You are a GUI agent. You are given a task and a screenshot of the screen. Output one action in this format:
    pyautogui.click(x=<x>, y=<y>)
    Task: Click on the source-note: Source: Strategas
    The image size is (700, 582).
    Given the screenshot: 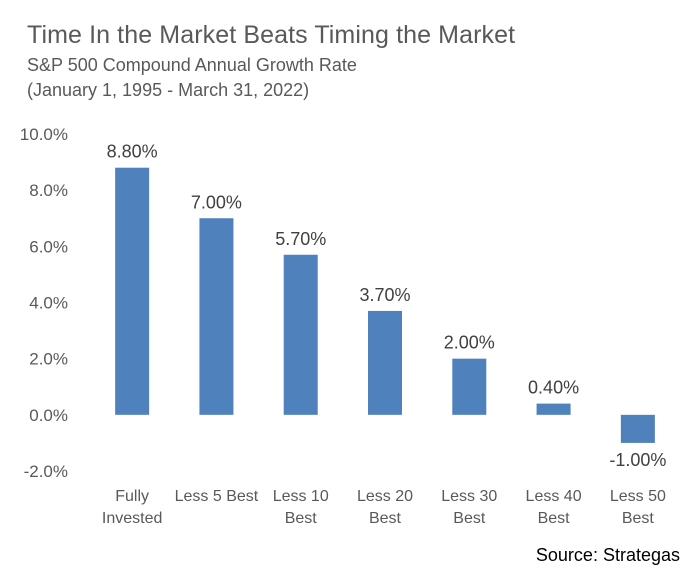 What is the action you would take?
    pyautogui.click(x=607, y=555)
    